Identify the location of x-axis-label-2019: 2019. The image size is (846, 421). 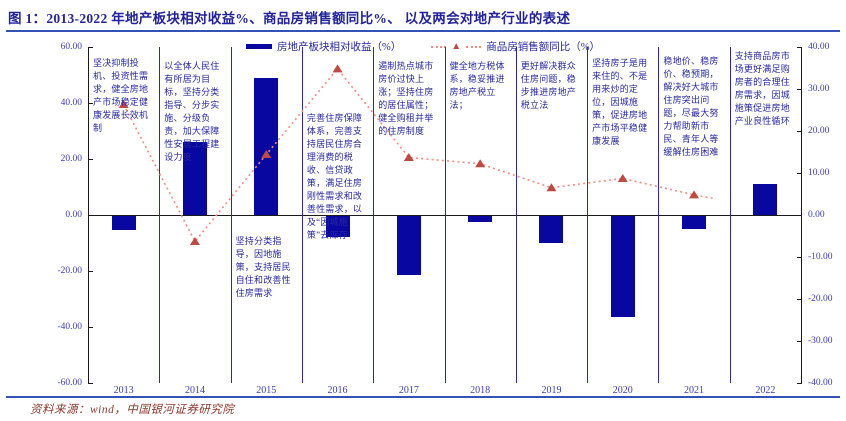
(551, 390).